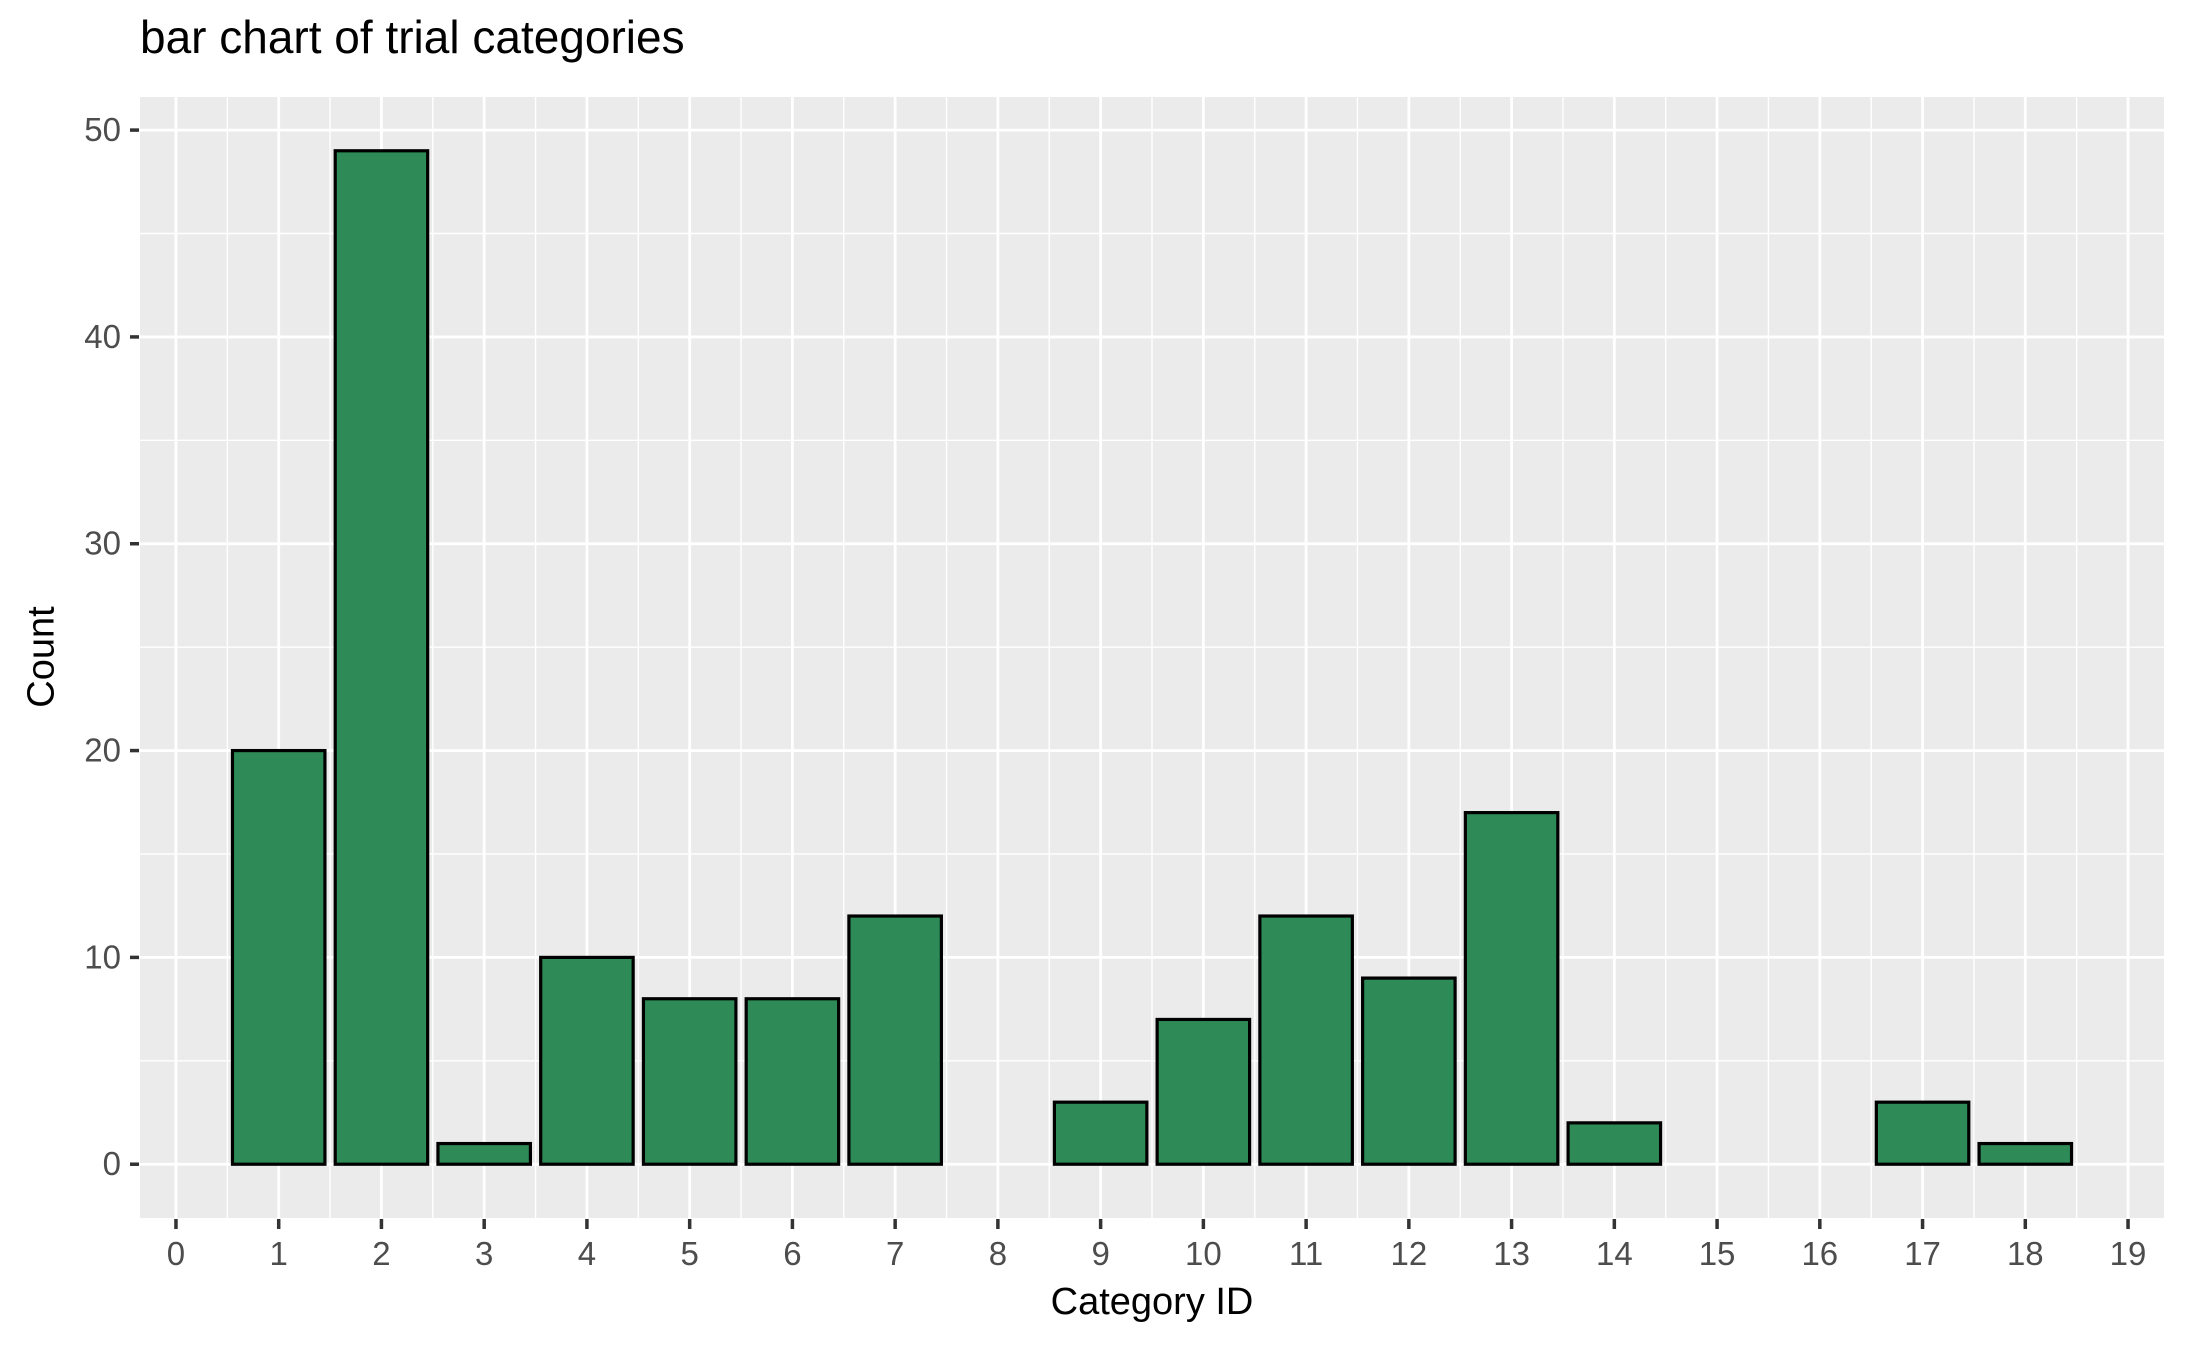  I want to click on x-tick-label: 16, so click(1819, 1253).